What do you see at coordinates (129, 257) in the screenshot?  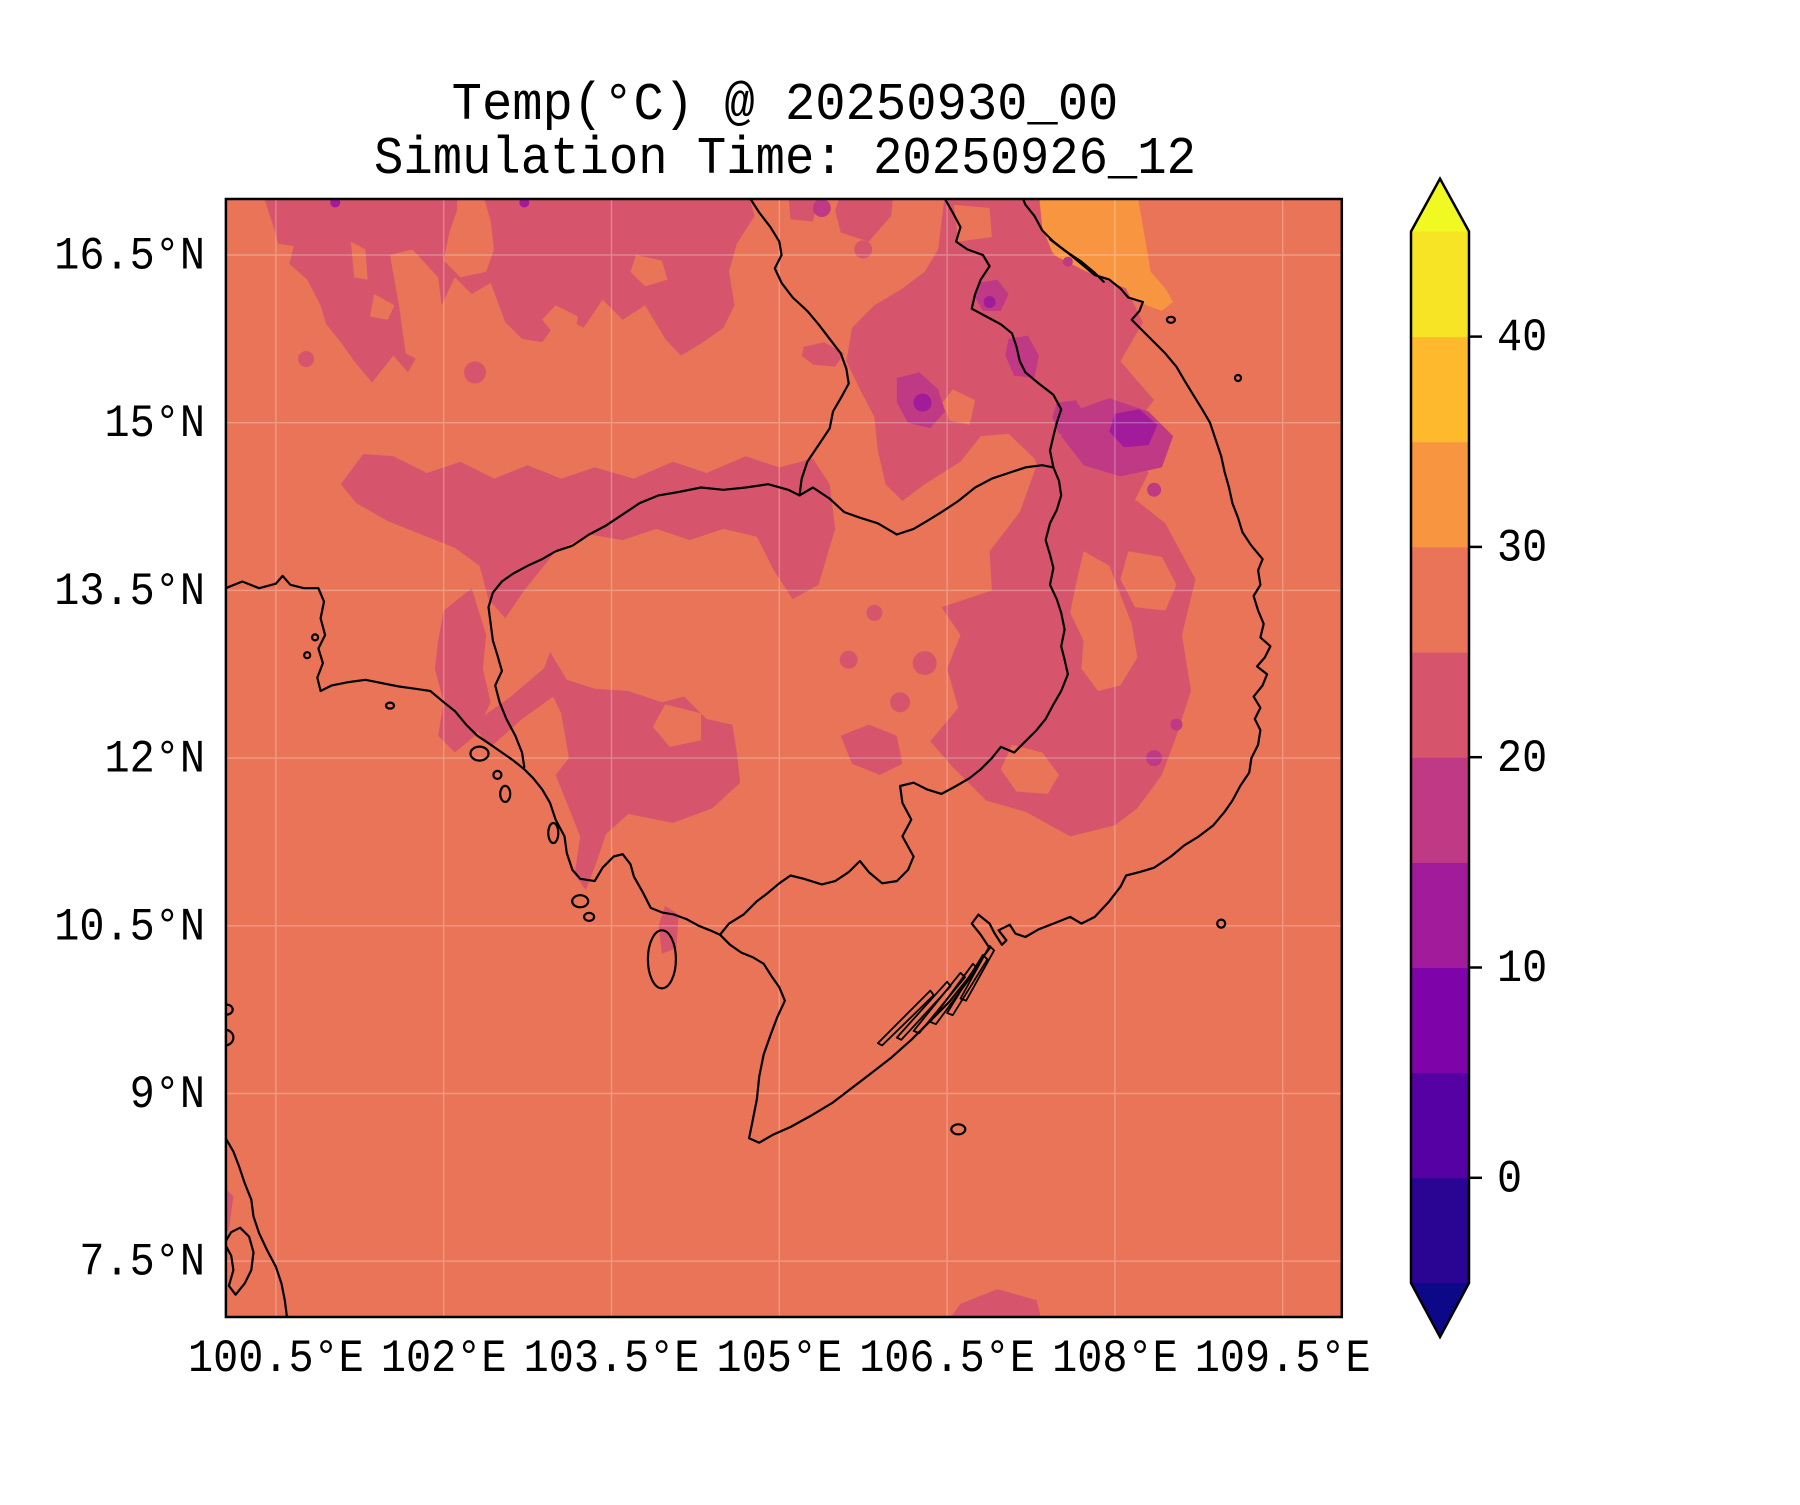 I see `svg-text: 16.5°N` at bounding box center [129, 257].